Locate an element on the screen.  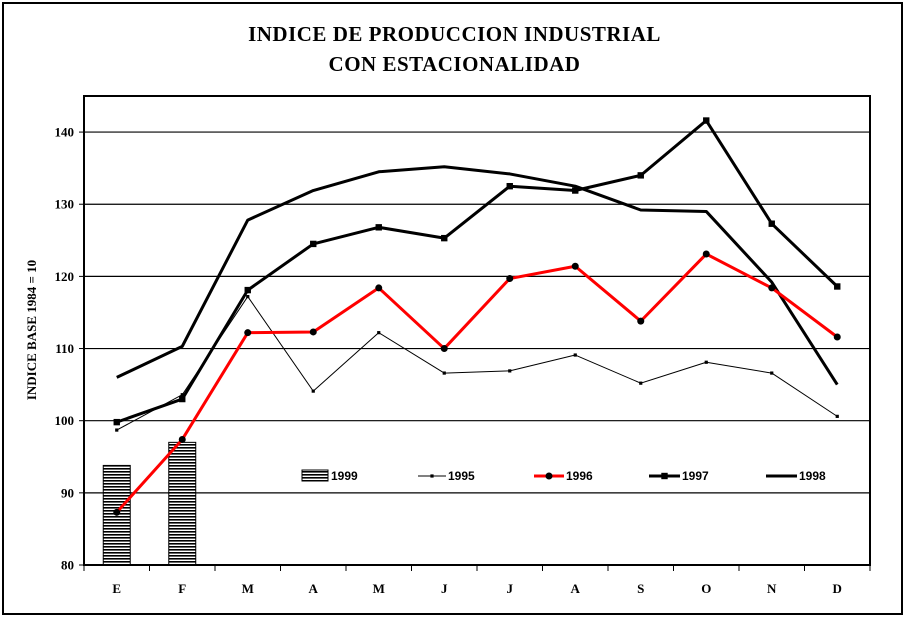
legend-label-1996: 1996 is located at coordinates (579, 476).